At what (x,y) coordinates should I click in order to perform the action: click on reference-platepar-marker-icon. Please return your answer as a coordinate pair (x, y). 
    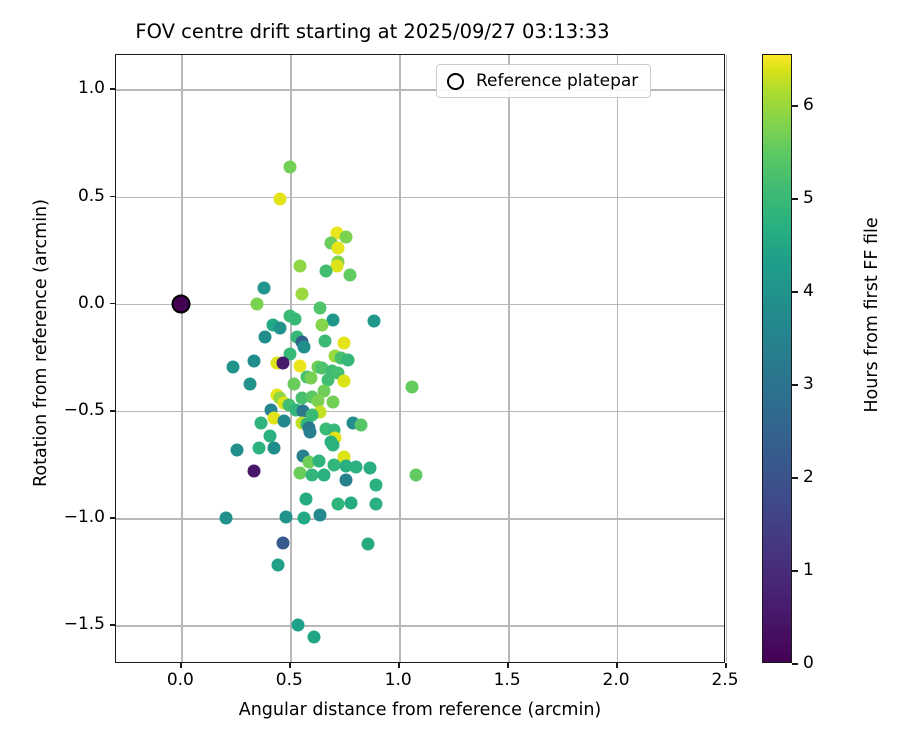
    Looking at the image, I should click on (455, 81).